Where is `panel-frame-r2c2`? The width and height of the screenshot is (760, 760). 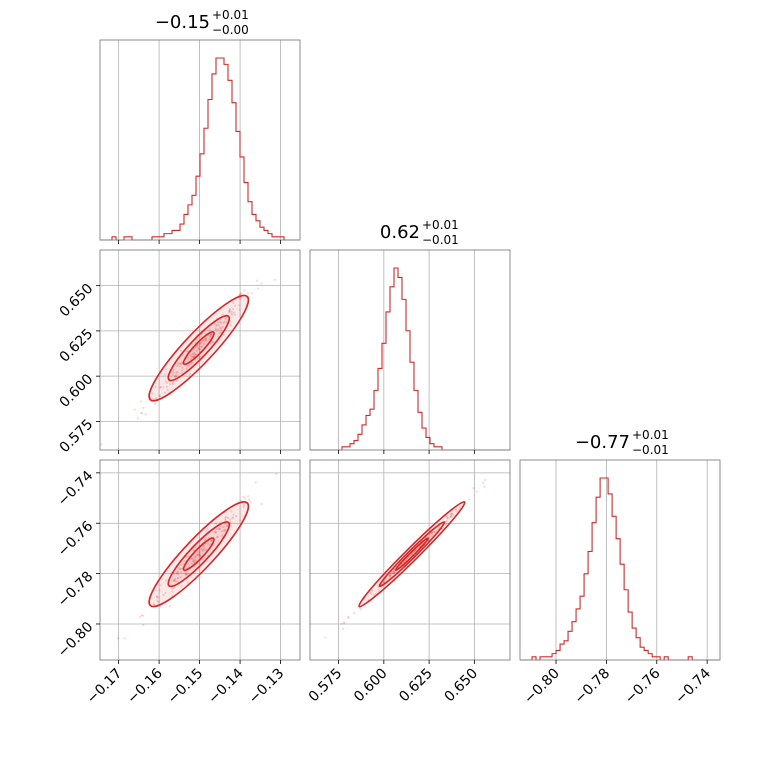
panel-frame-r2c2 is located at coordinates (620, 560).